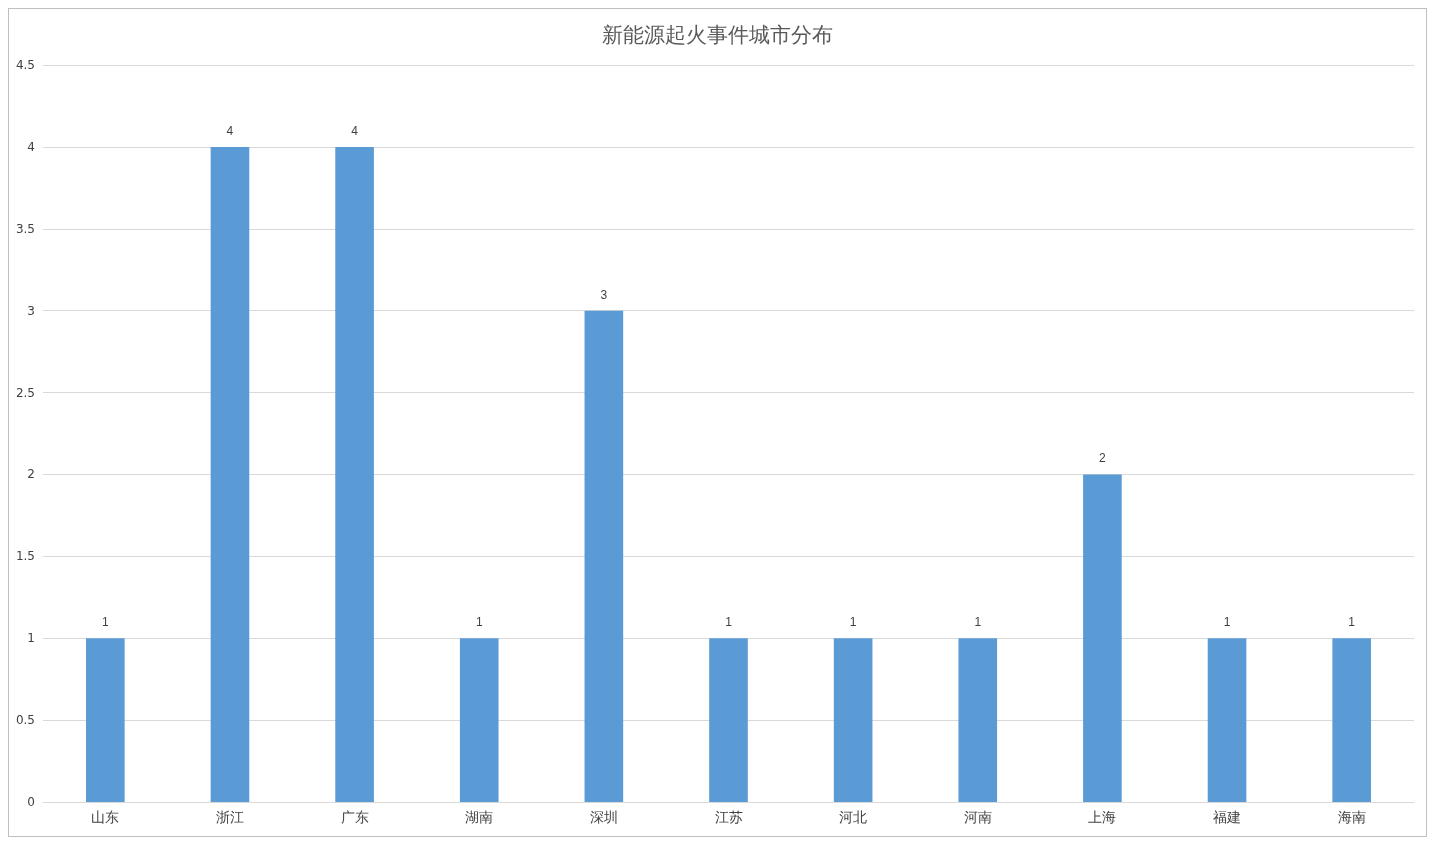  I want to click on y-tick-label: 2, so click(31, 474).